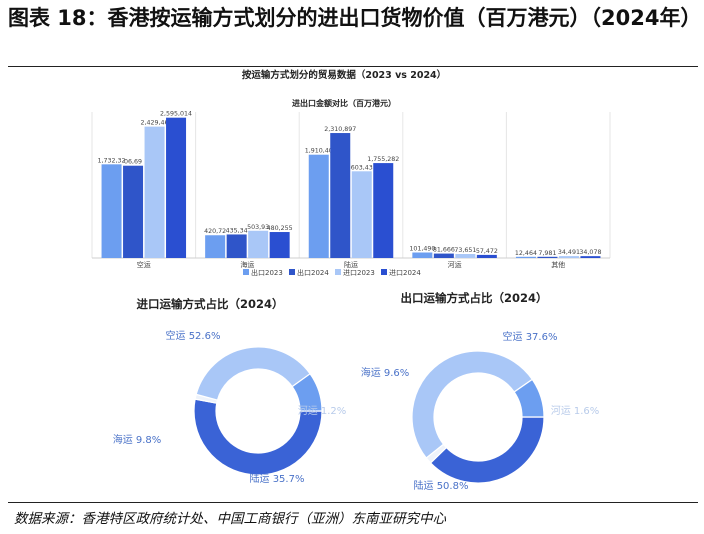 This screenshot has width=704, height=534. I want to click on legend-label: 进口2024, so click(405, 273).